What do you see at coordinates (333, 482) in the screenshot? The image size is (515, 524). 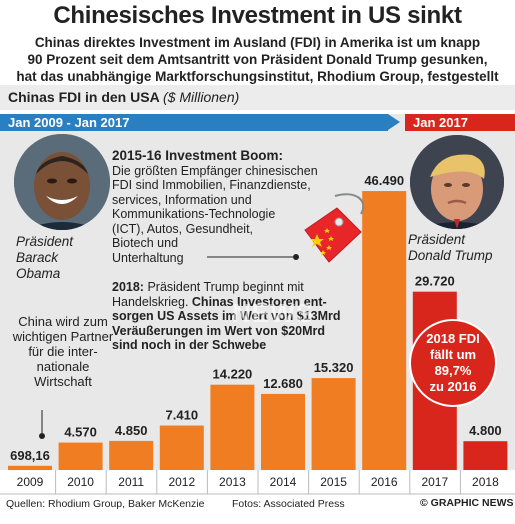 I see `x-tick-2015: 2015` at bounding box center [333, 482].